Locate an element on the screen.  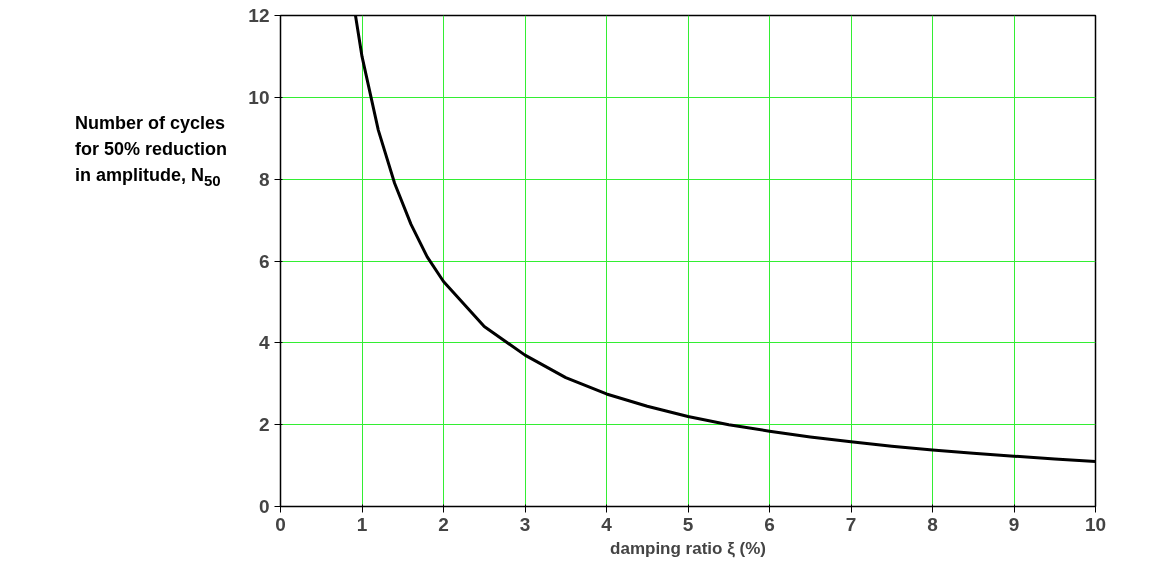
y-tick-label: 8 is located at coordinates (264, 179).